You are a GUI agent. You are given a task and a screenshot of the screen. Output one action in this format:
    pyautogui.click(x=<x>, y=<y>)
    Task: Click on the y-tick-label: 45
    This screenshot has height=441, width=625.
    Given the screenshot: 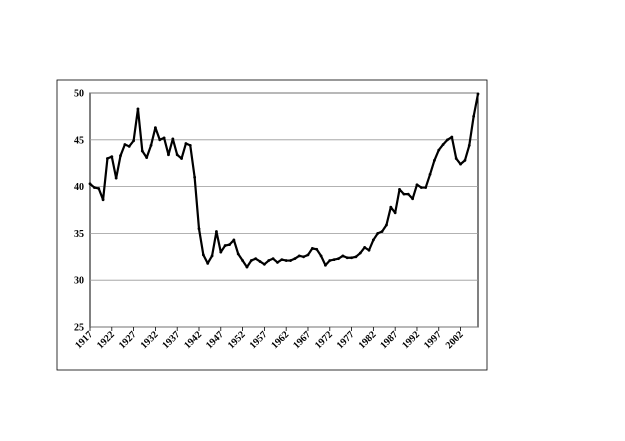 What is the action you would take?
    pyautogui.click(x=79, y=140)
    